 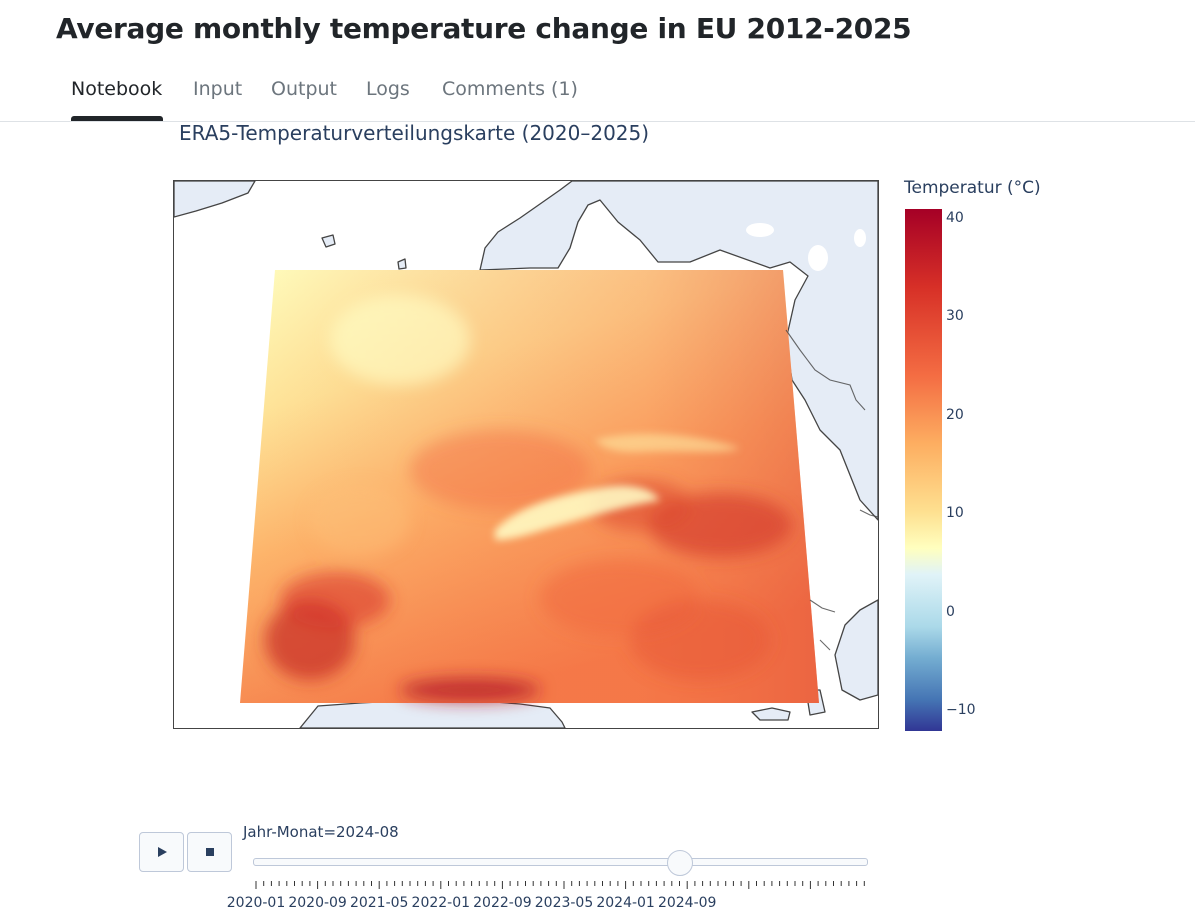 What do you see at coordinates (831, 490) in the screenshot?
I see `country-outlines` at bounding box center [831, 490].